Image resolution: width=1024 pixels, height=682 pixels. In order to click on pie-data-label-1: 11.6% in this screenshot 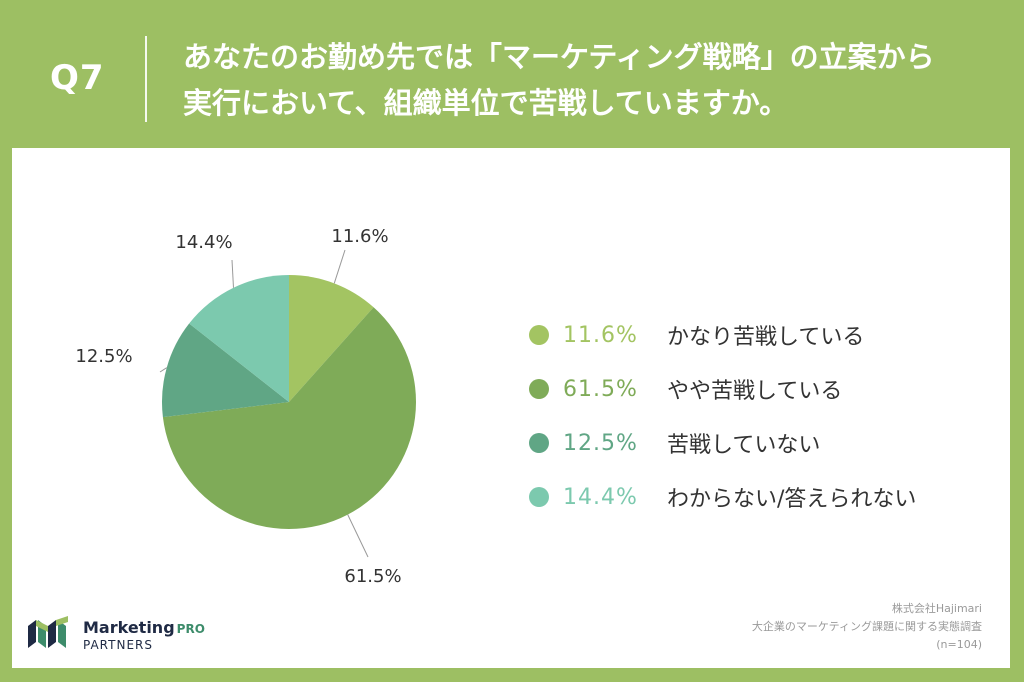, I will do `click(359, 236)`.